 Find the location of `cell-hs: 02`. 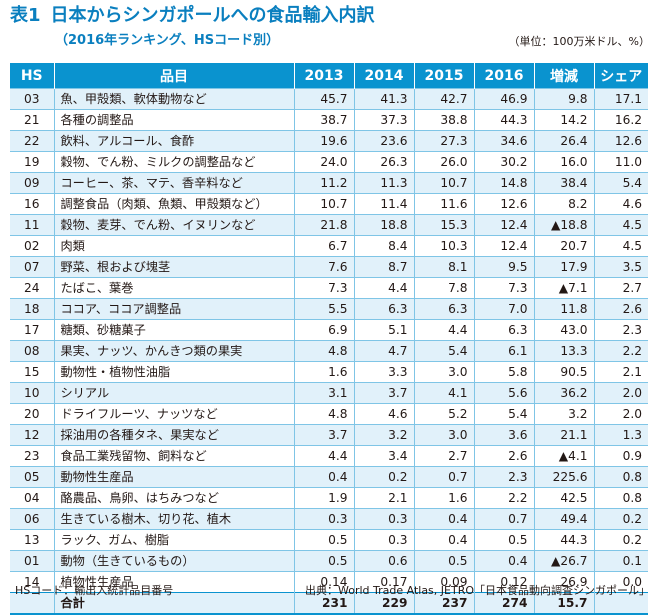

cell-hs: 02 is located at coordinates (32, 246).